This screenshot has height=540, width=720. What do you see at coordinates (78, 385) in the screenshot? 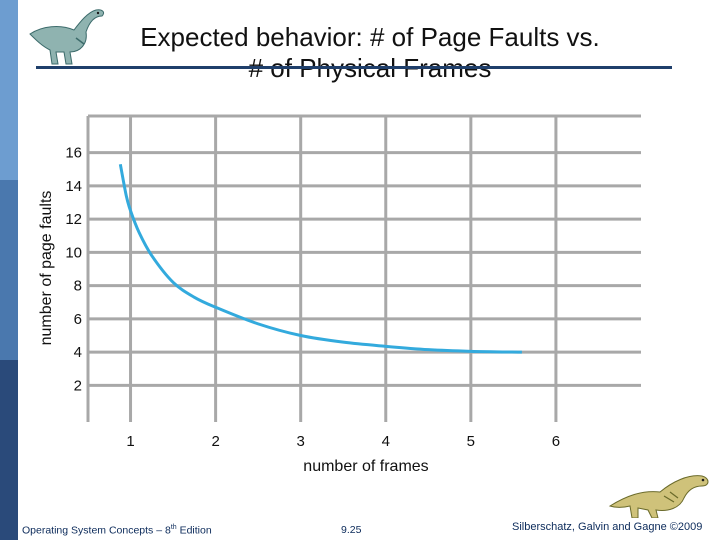
I see `y-tick-label: 2` at bounding box center [78, 385].